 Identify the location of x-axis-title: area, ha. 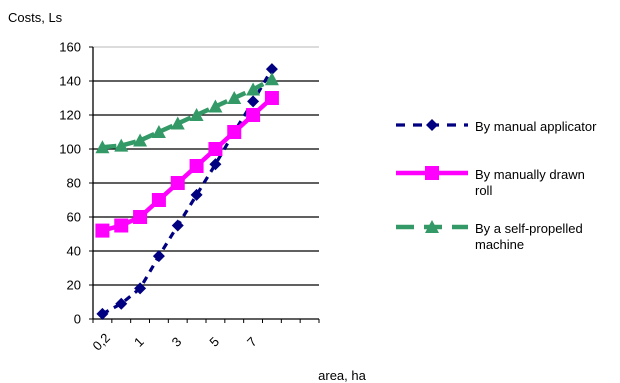
(342, 375).